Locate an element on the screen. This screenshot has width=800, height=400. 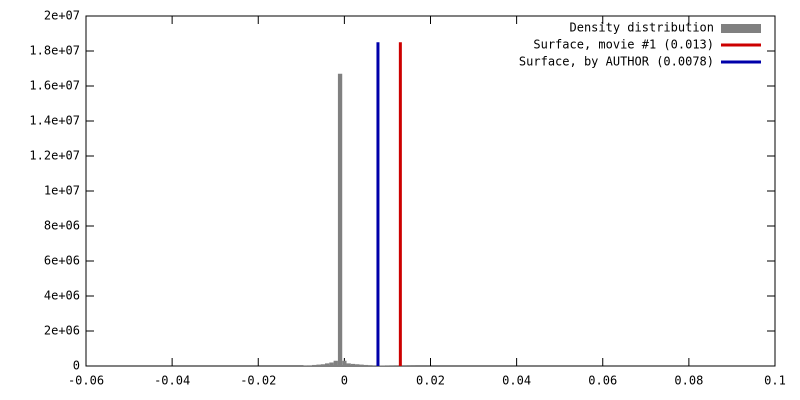
legend-label: Surface, by AUTHOR (0.0078) is located at coordinates (616, 62).